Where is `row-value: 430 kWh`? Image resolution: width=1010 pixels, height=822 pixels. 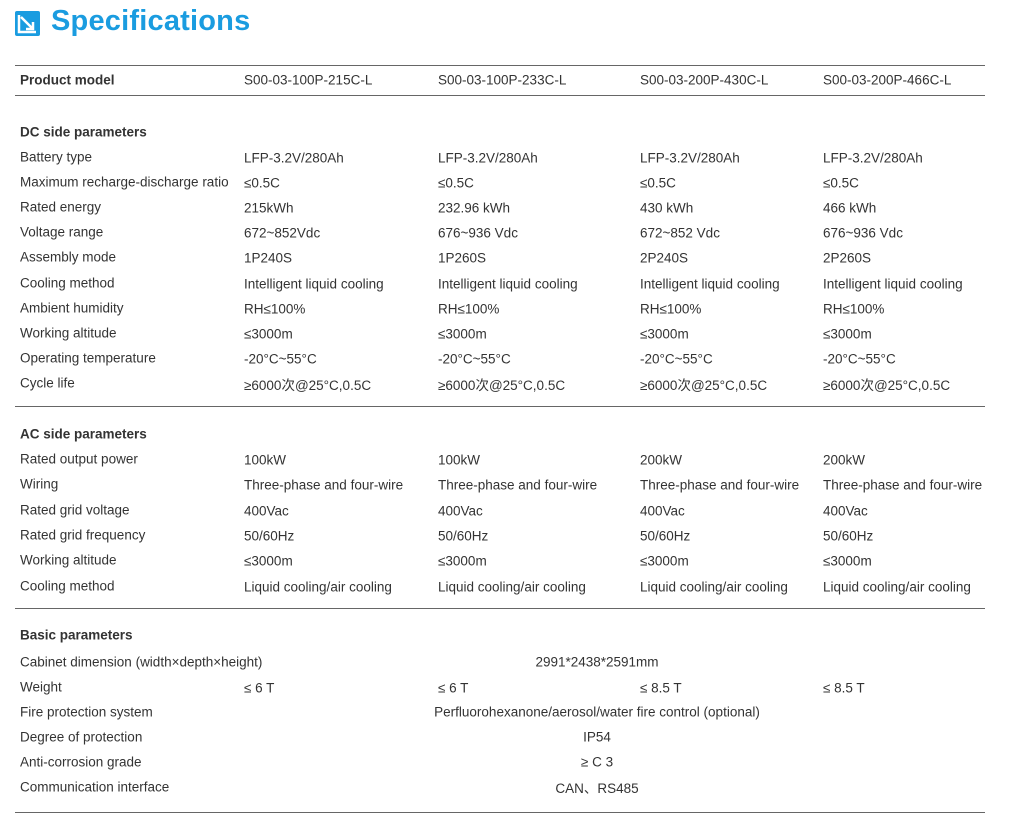
row-value: 430 kWh is located at coordinates (667, 208).